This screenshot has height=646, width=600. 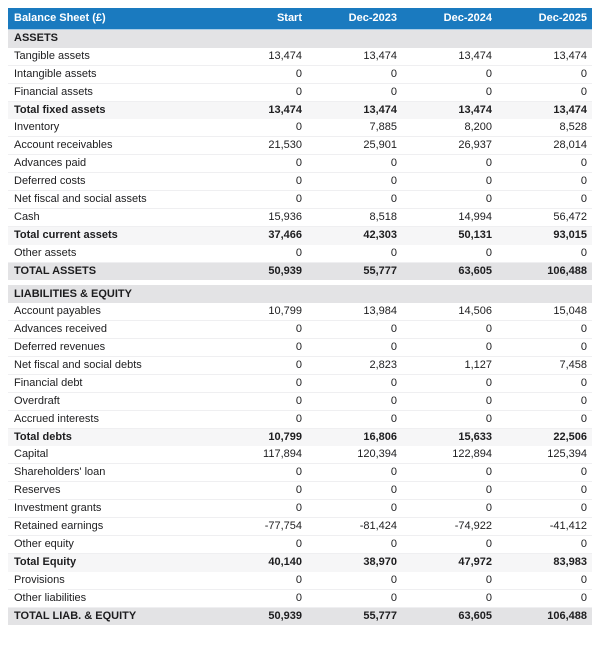 What do you see at coordinates (380, 145) in the screenshot?
I see `cell-dec-2023: 25,901` at bounding box center [380, 145].